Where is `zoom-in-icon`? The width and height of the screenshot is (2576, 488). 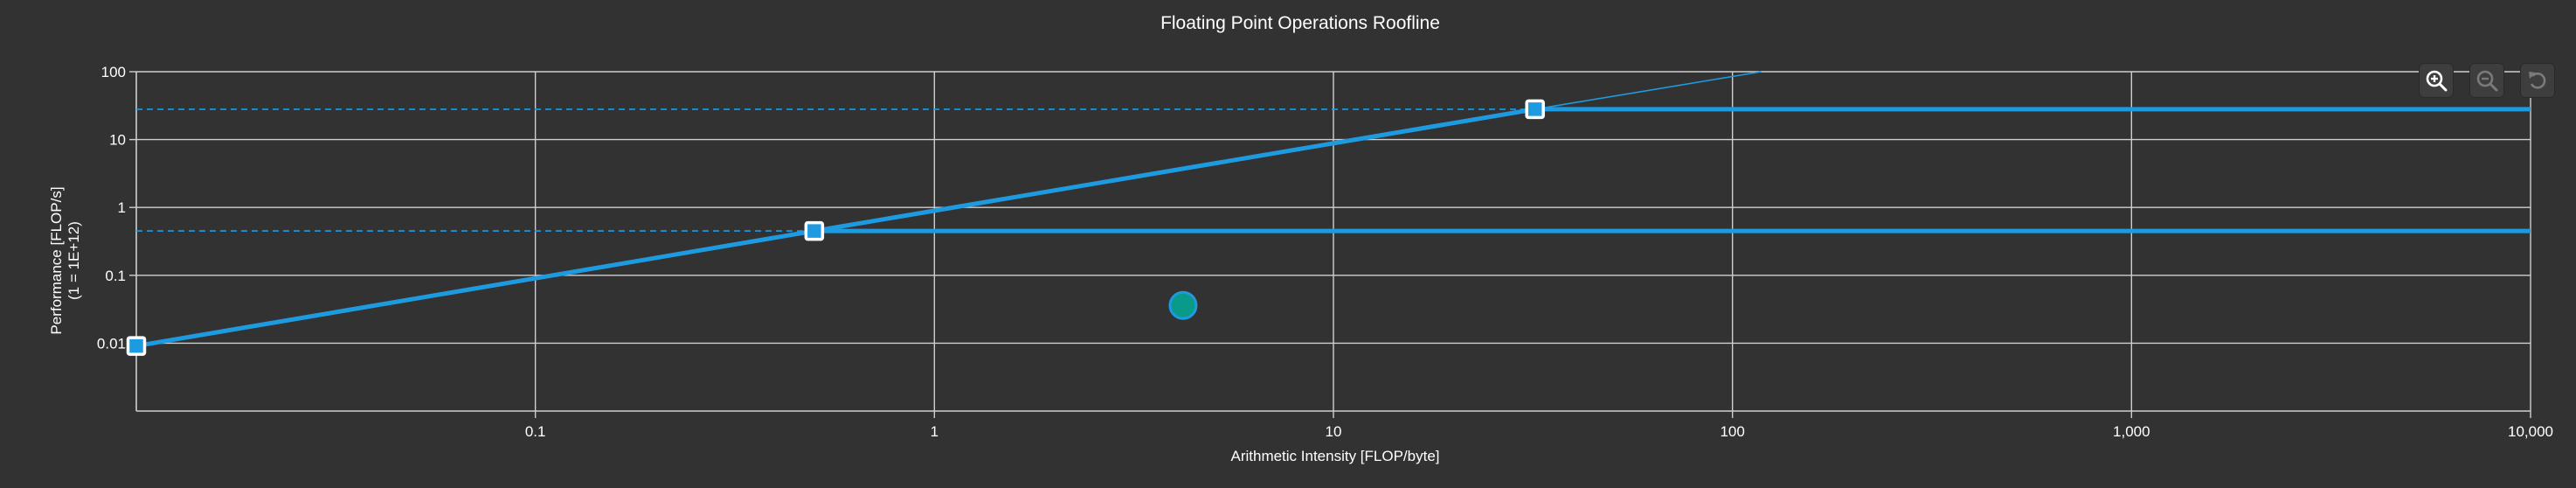
zoom-in-icon is located at coordinates (2437, 81).